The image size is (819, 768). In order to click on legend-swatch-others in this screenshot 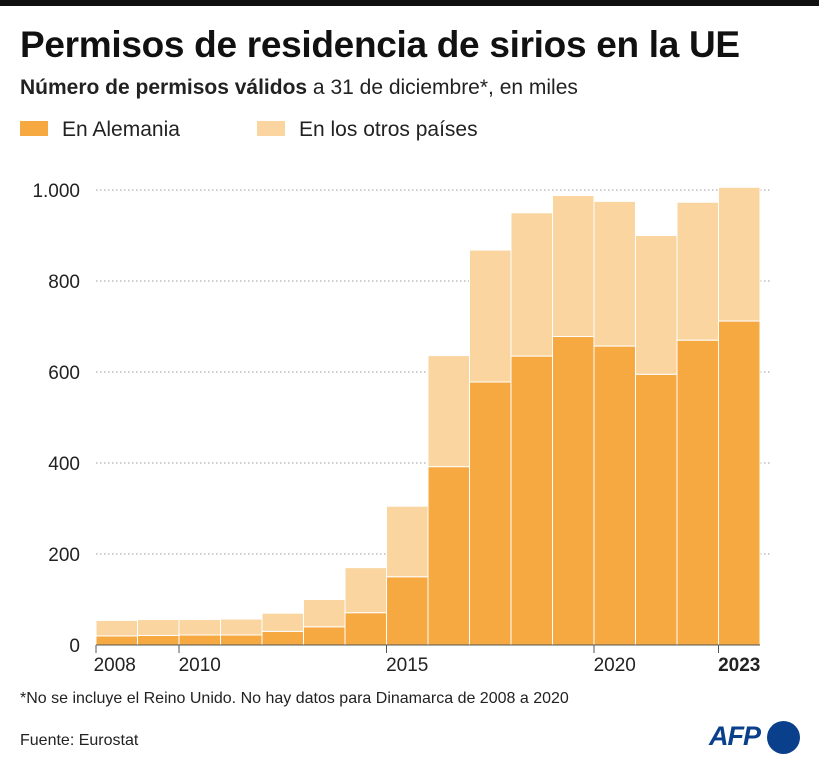, I will do `click(271, 128)`.